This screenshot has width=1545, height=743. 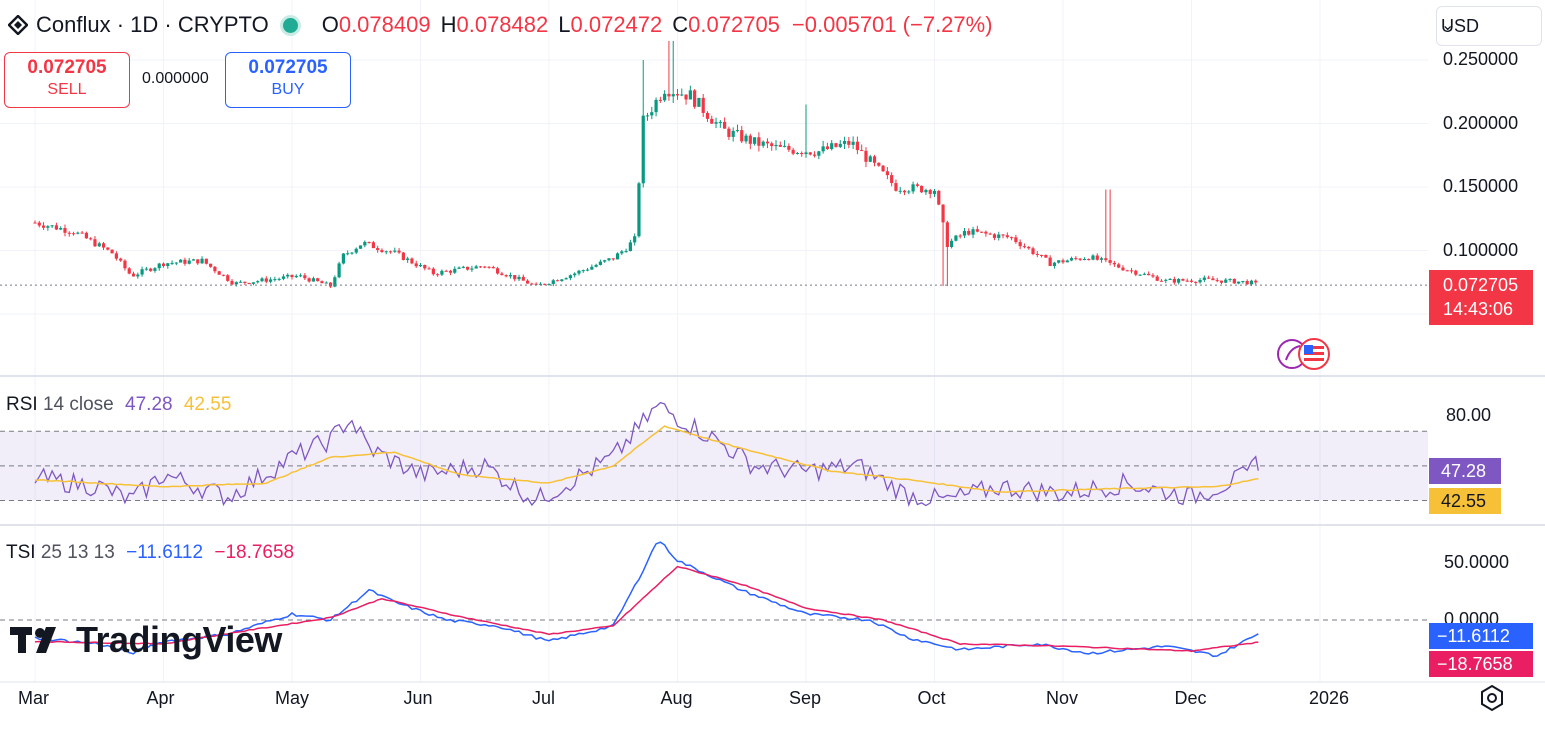 What do you see at coordinates (1448, 25) in the screenshot?
I see `chevron-down-icon: ⌄` at bounding box center [1448, 25].